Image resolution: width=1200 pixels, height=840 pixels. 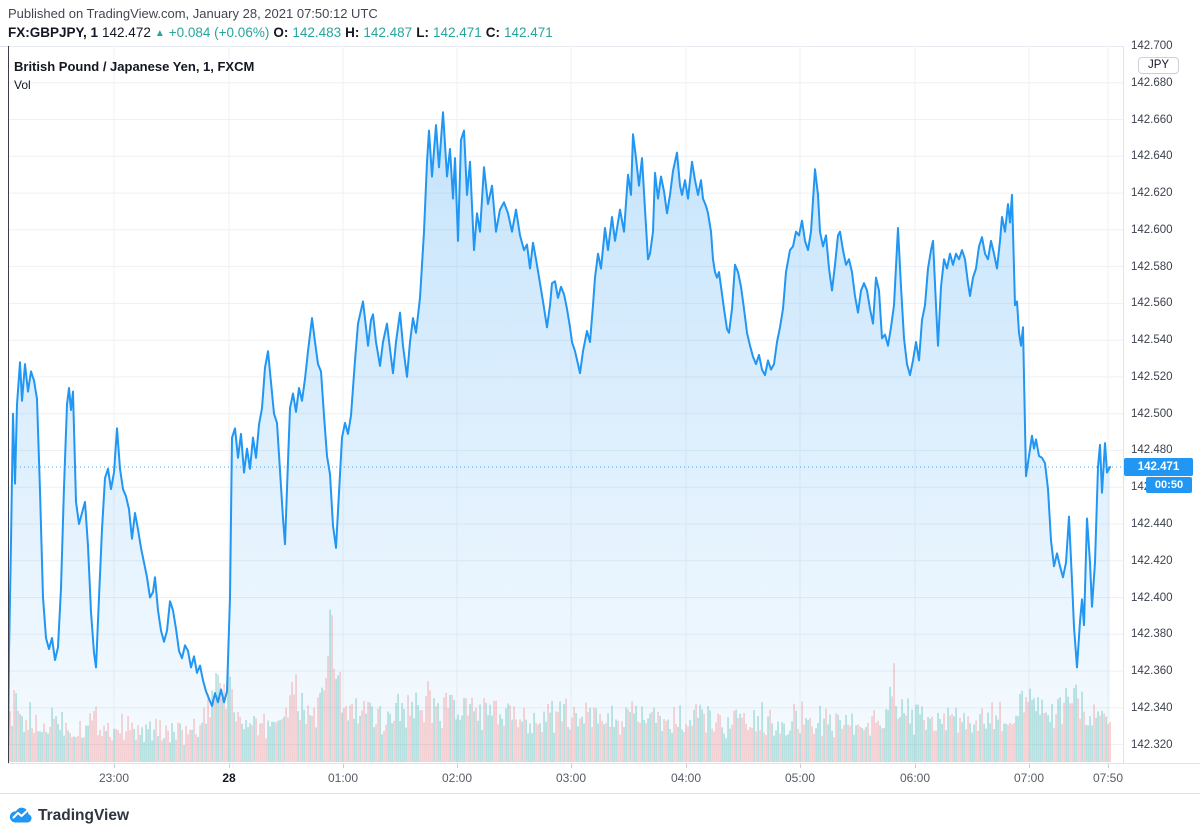 I want to click on price-axis-label: 142.440, so click(x=1152, y=524).